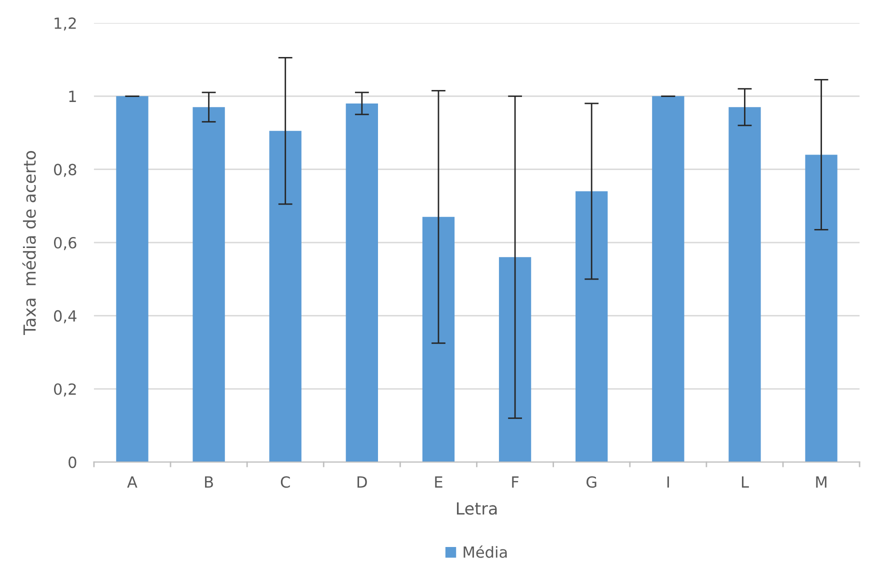  Describe the element at coordinates (29, 242) in the screenshot. I see `y-axis-title: Taxa média de acerto` at that location.